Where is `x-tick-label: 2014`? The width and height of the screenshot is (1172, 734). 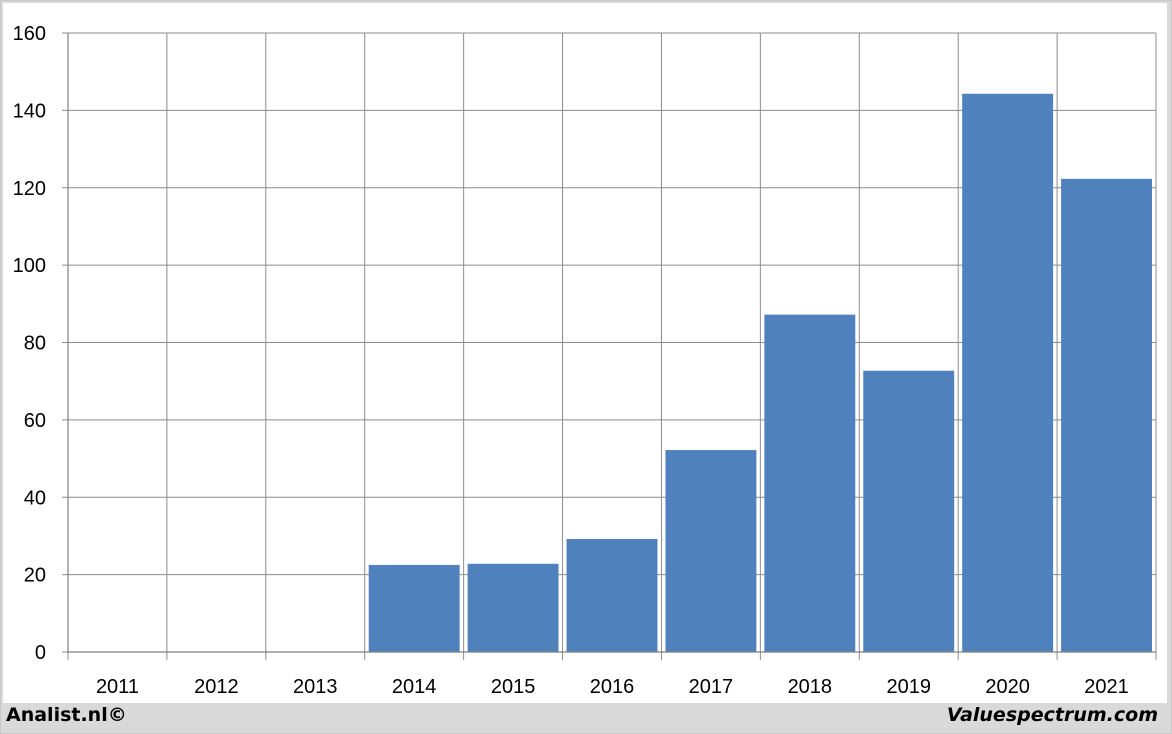
x-tick-label: 2014 is located at coordinates (414, 687).